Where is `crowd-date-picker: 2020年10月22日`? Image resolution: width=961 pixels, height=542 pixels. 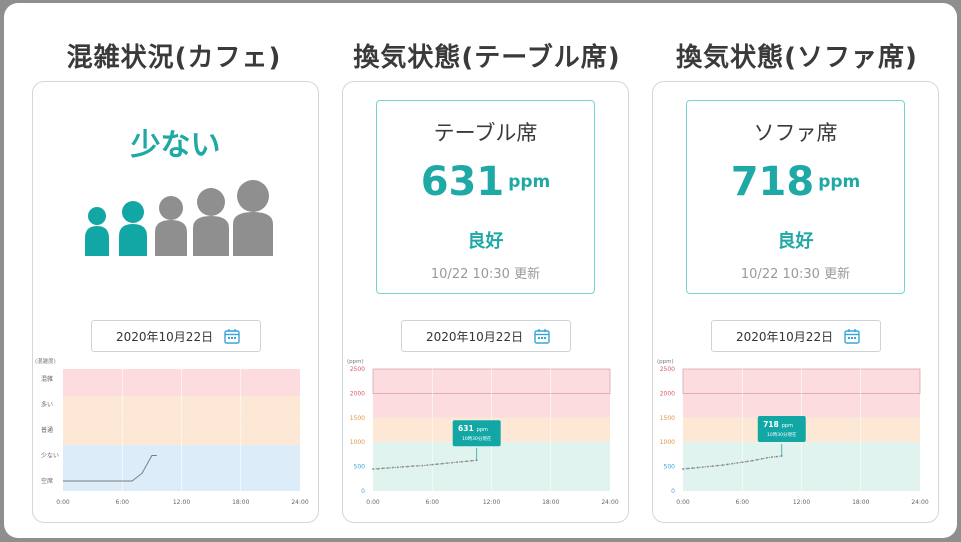 crowd-date-picker: 2020年10月22日 is located at coordinates (176, 336).